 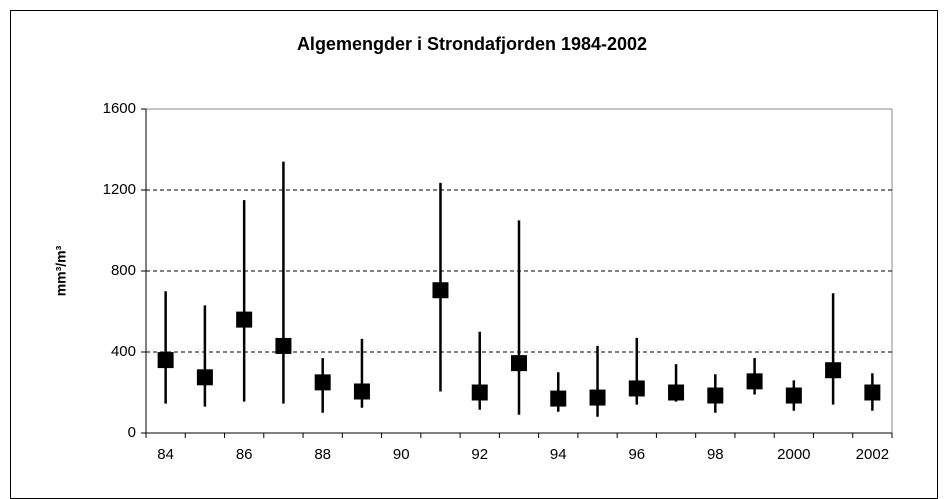 What do you see at coordinates (479, 454) in the screenshot?
I see `x-tick-label: 92` at bounding box center [479, 454].